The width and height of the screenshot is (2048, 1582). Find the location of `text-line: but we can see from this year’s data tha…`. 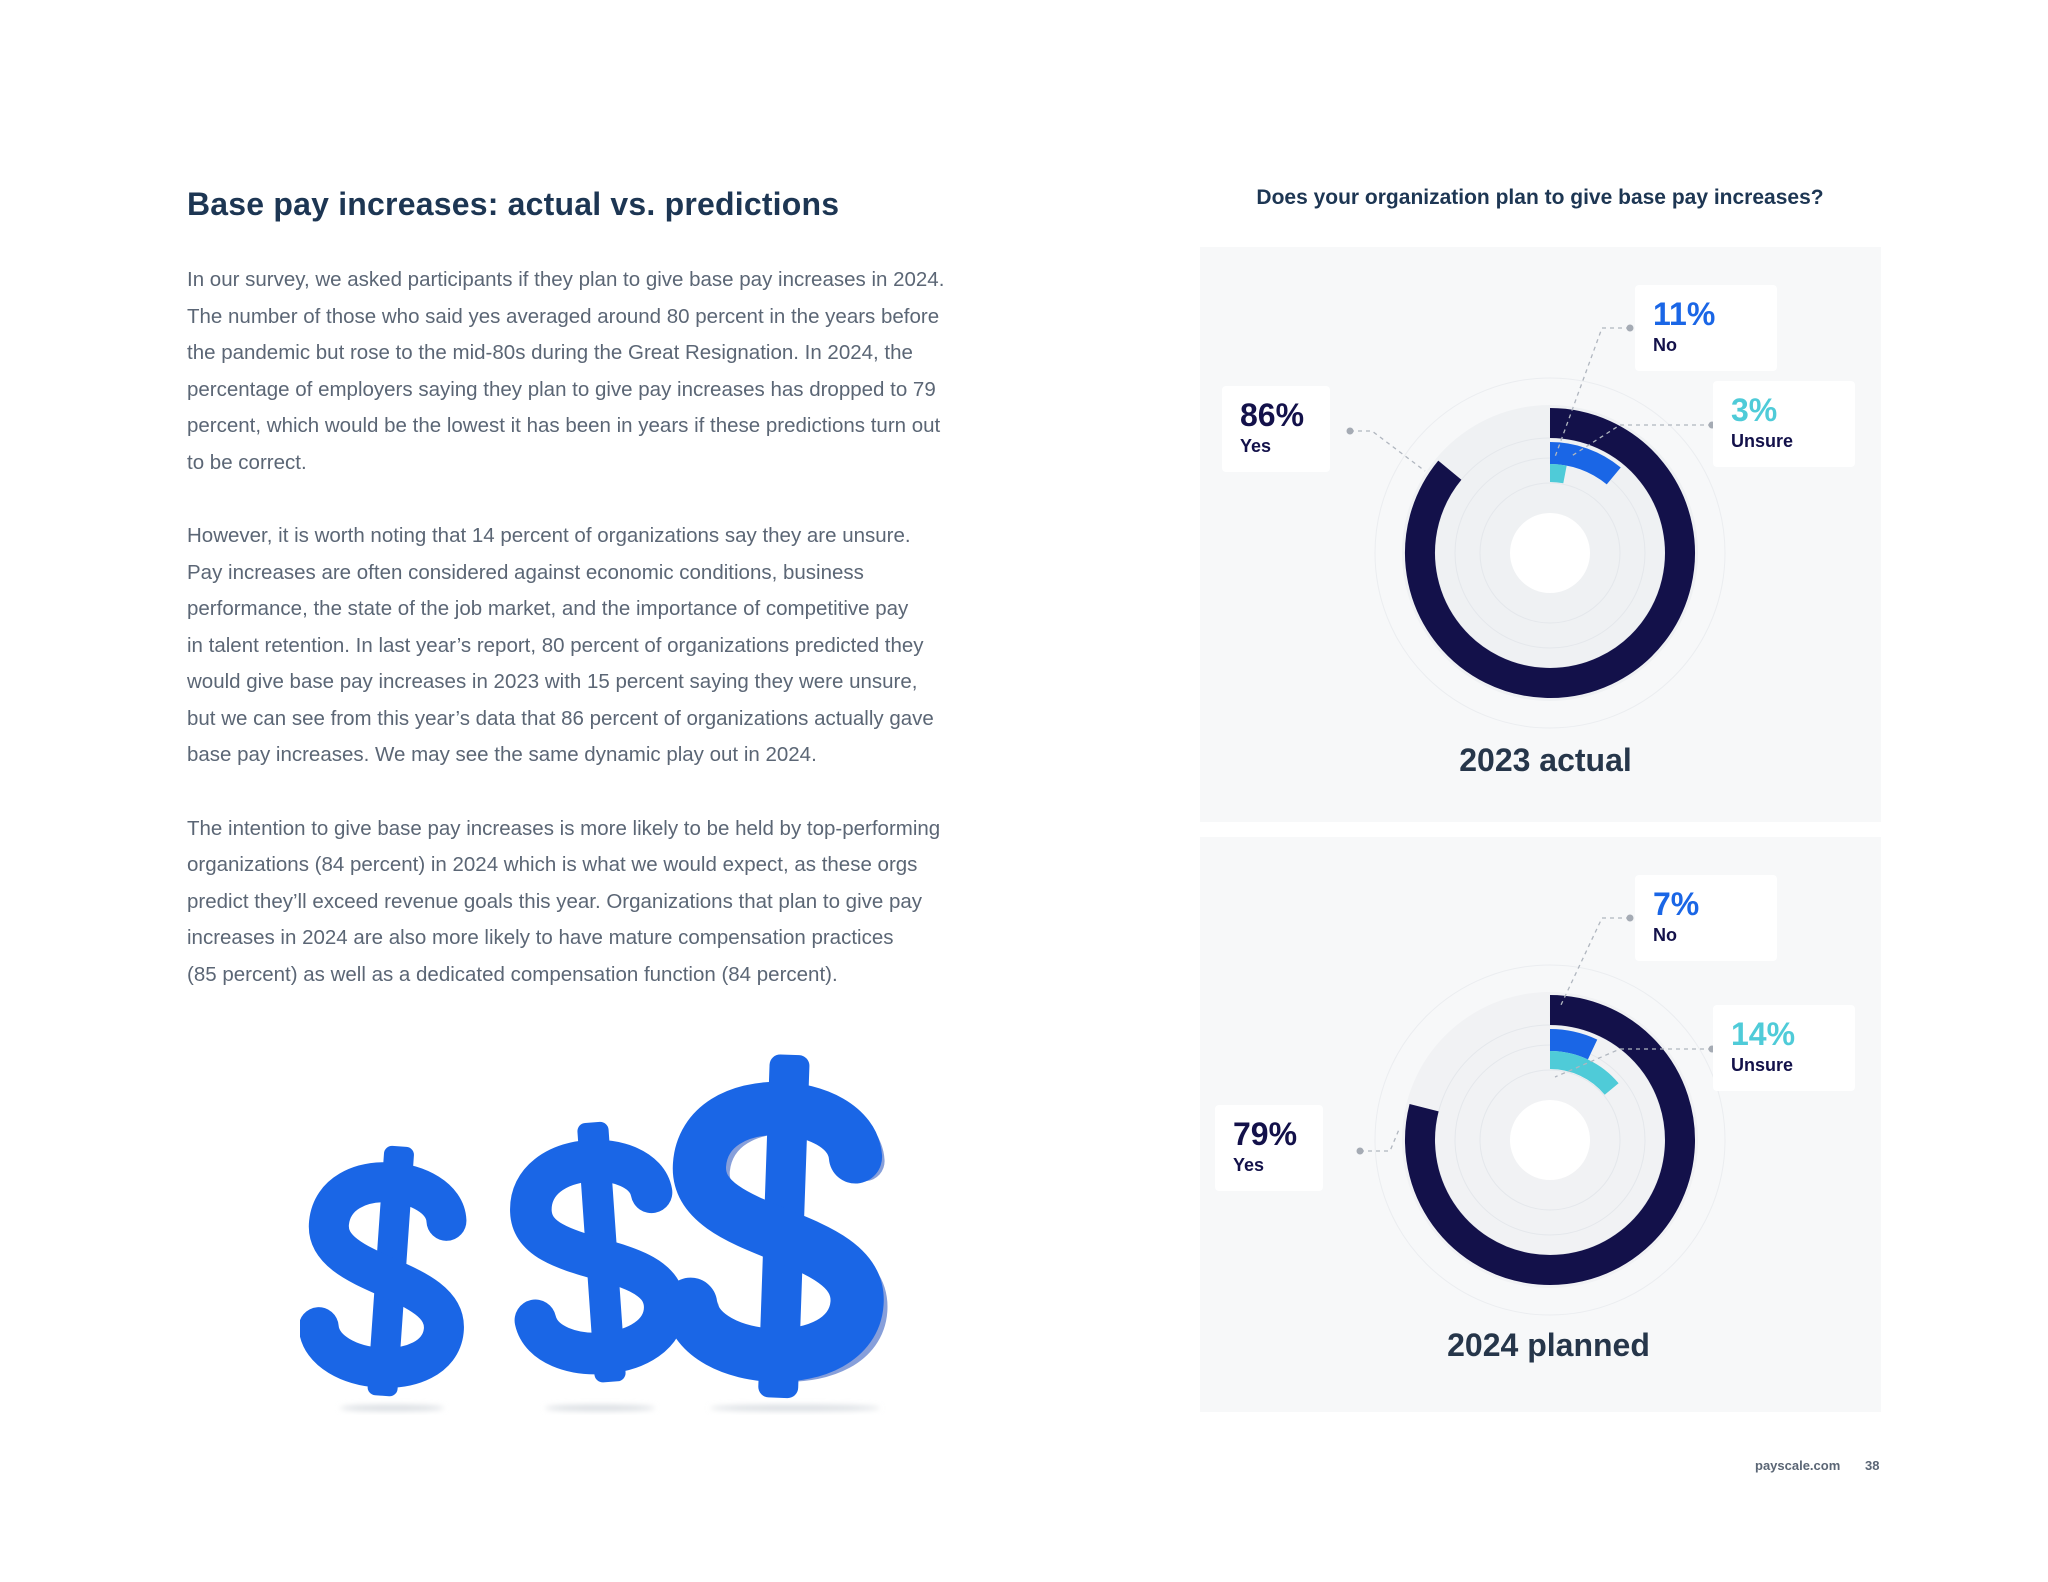

text-line: but we can see from this year’s data tha… is located at coordinates (560, 718).